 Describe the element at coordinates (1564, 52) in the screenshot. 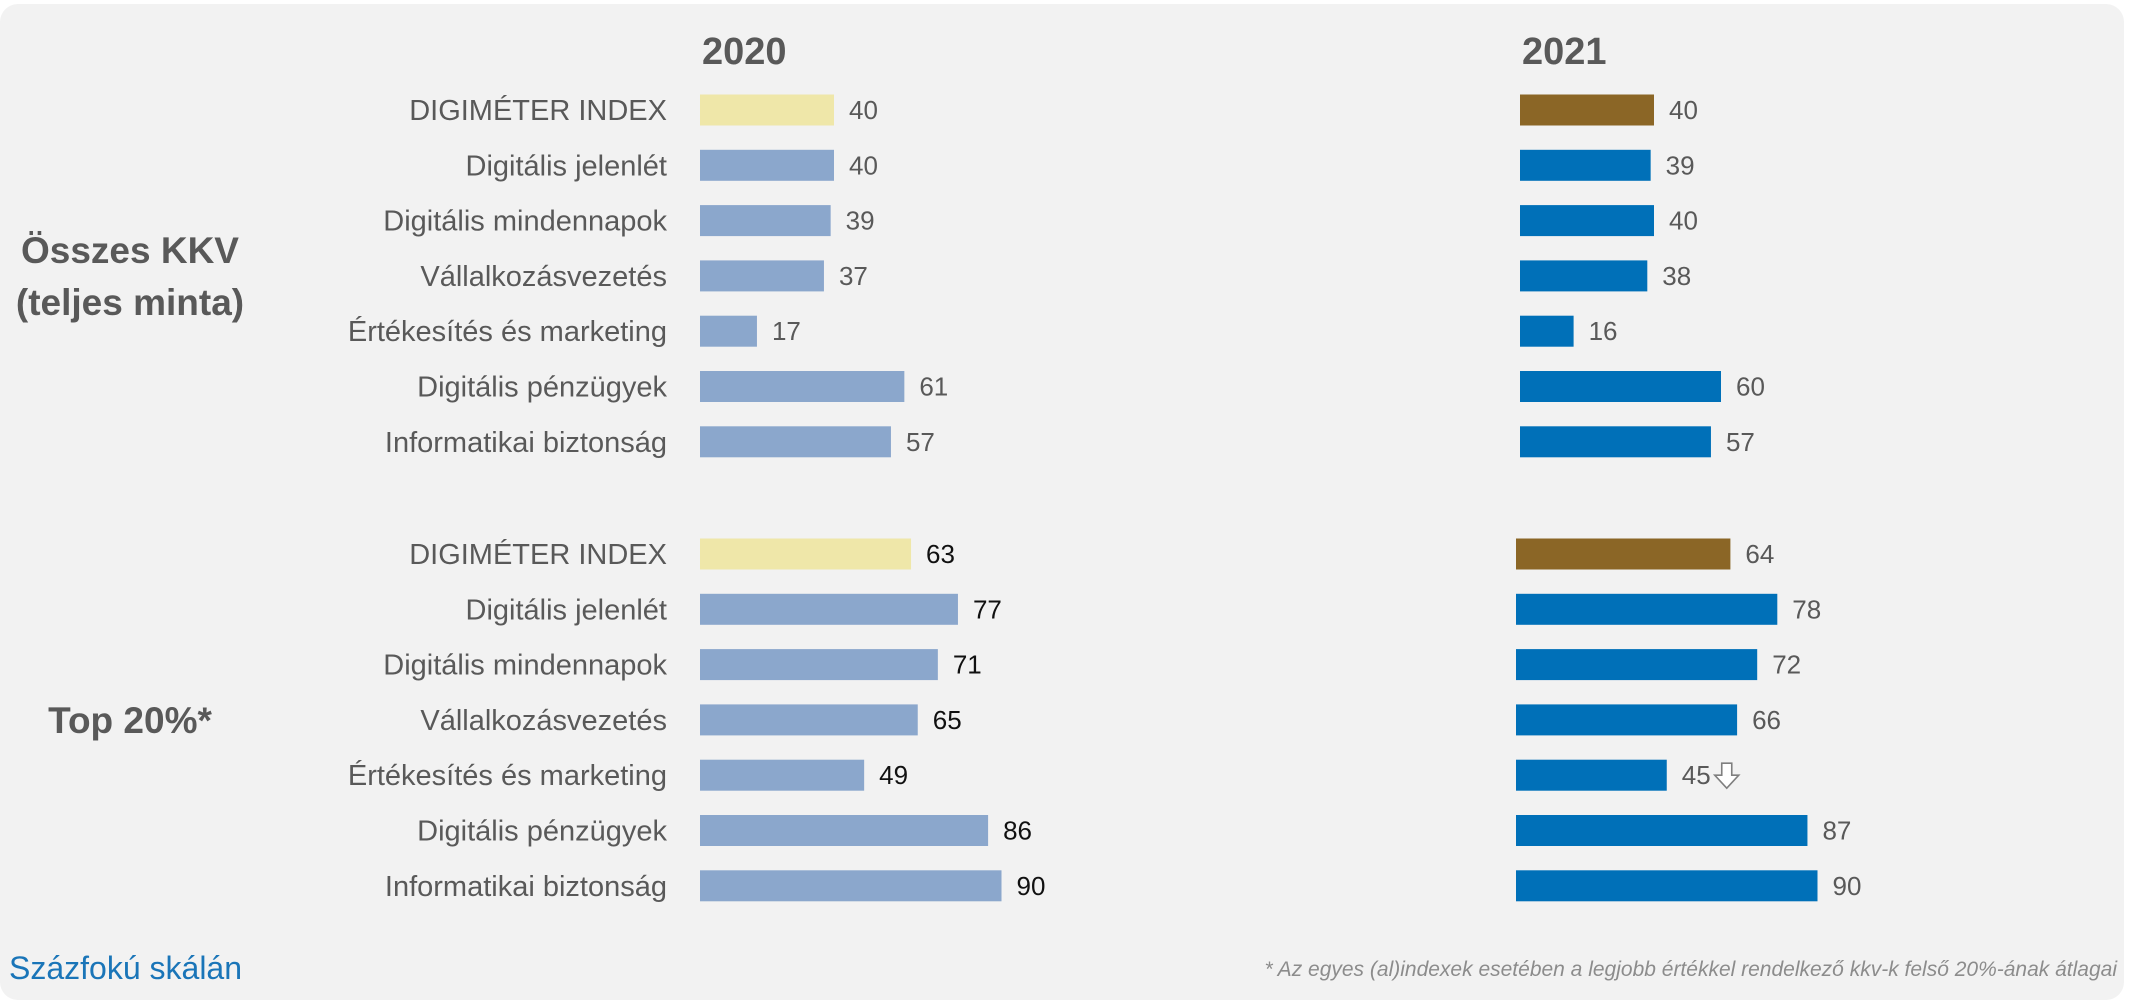

I see `year-header-2021: 2021` at that location.